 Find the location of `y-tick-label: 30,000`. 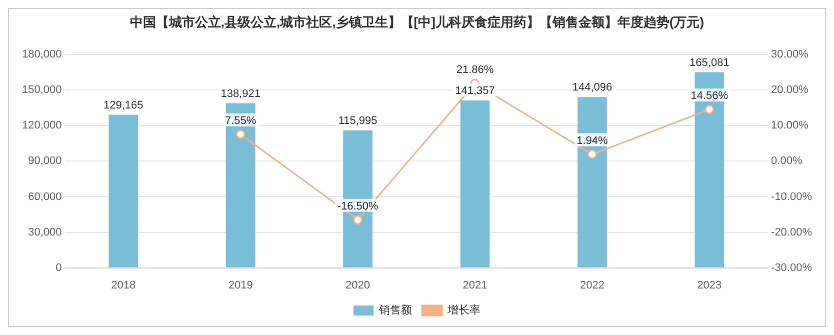

y-tick-label: 30,000 is located at coordinates (45, 232).